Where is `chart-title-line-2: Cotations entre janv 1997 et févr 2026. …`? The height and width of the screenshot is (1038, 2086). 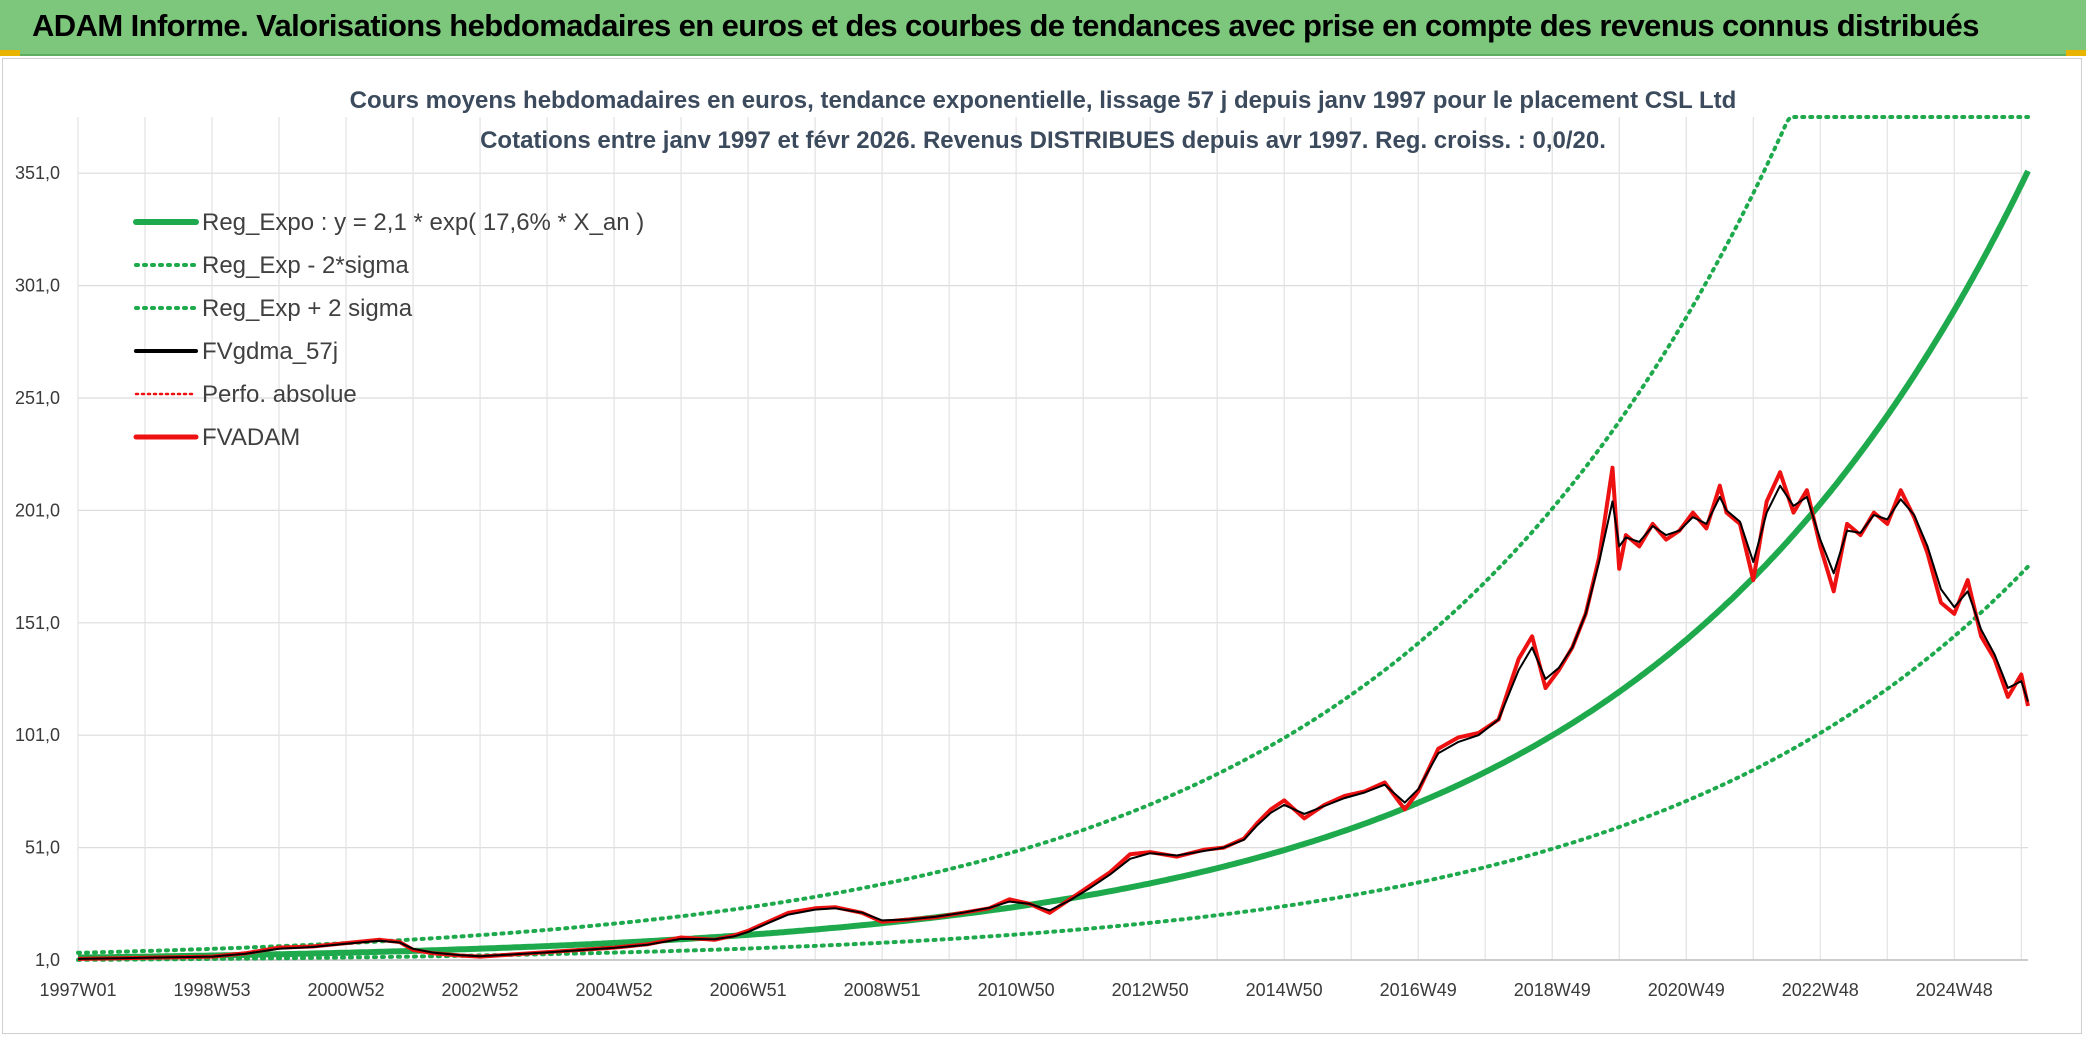 chart-title-line-2: Cotations entre janv 1997 et févr 2026. … is located at coordinates (1043, 140).